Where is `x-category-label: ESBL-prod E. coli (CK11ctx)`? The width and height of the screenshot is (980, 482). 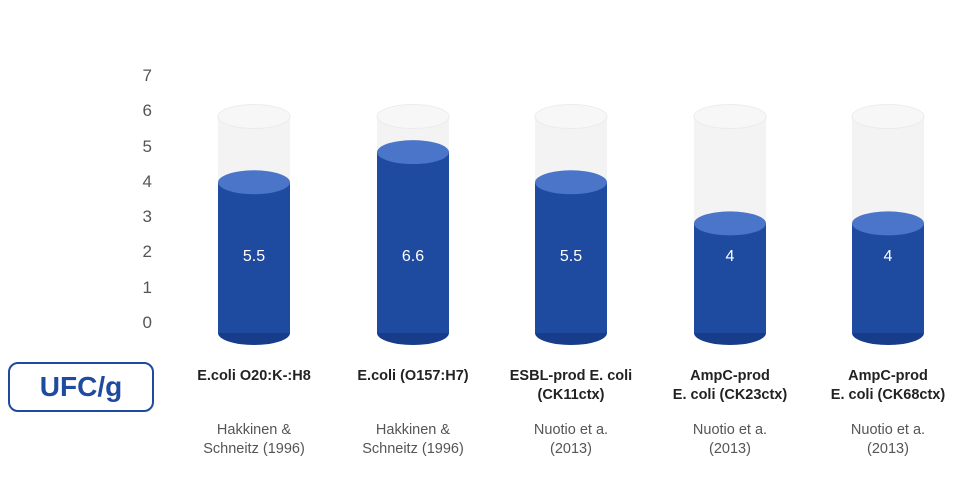
x-category-label: ESBL-prod E. coli (CK11ctx) is located at coordinates (571, 385).